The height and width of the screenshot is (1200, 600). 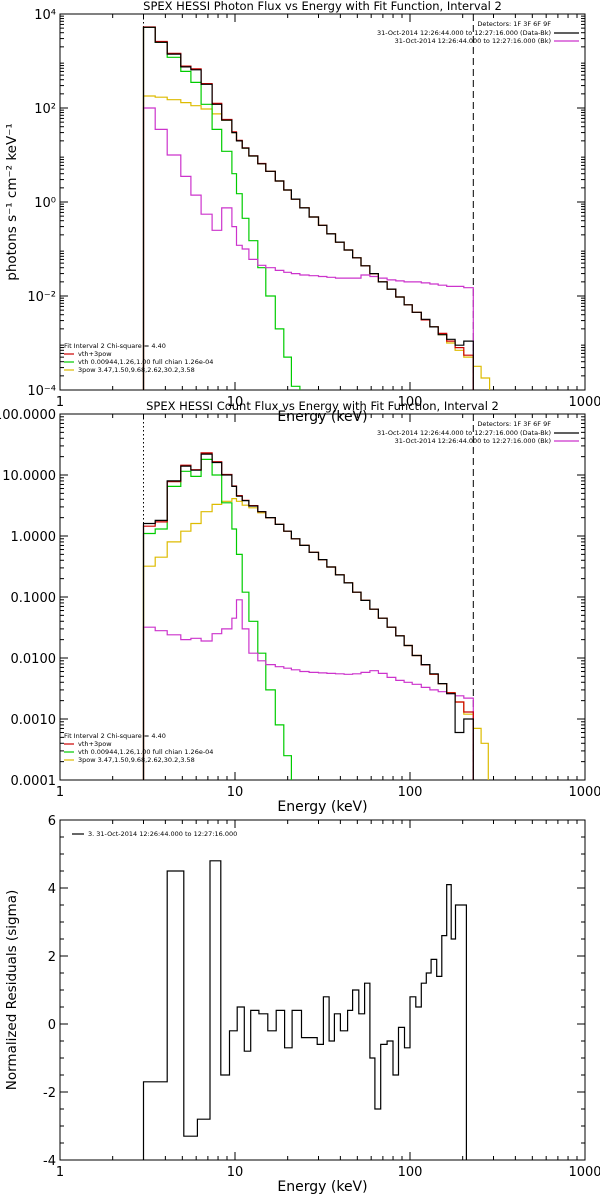 I want to click on y-tick-label: 10⁻², so click(x=41, y=297).